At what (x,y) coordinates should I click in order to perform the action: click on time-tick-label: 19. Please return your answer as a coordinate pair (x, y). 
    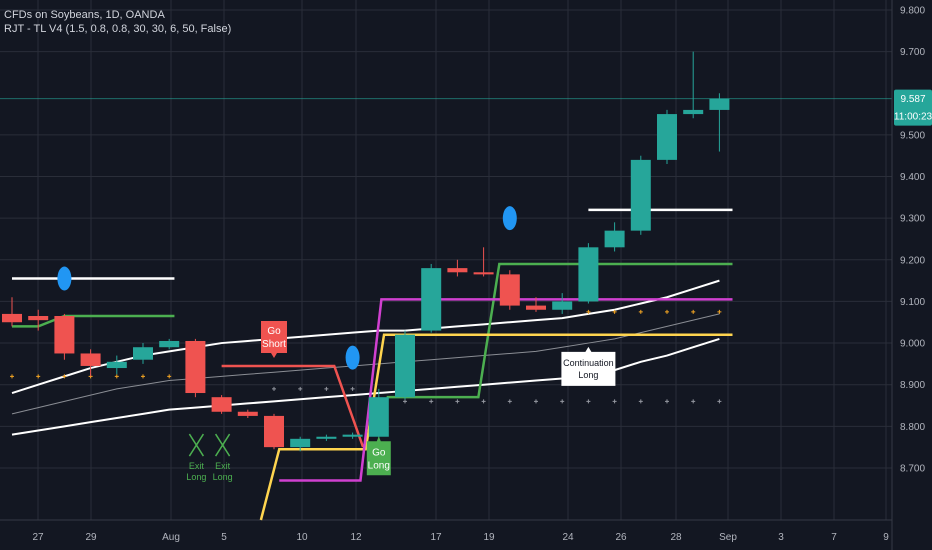
    Looking at the image, I should click on (489, 537).